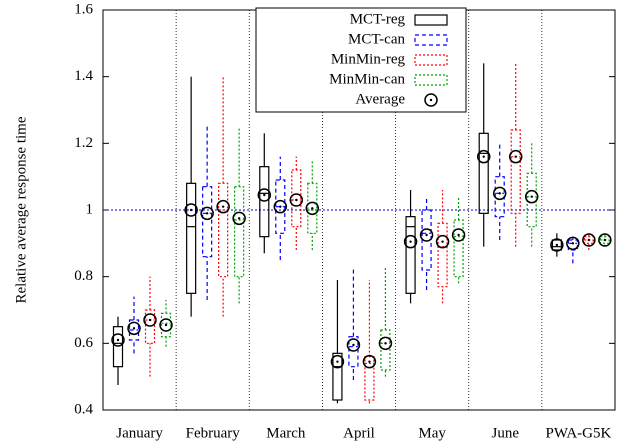  I want to click on legend-mean-dot, so click(431, 100).